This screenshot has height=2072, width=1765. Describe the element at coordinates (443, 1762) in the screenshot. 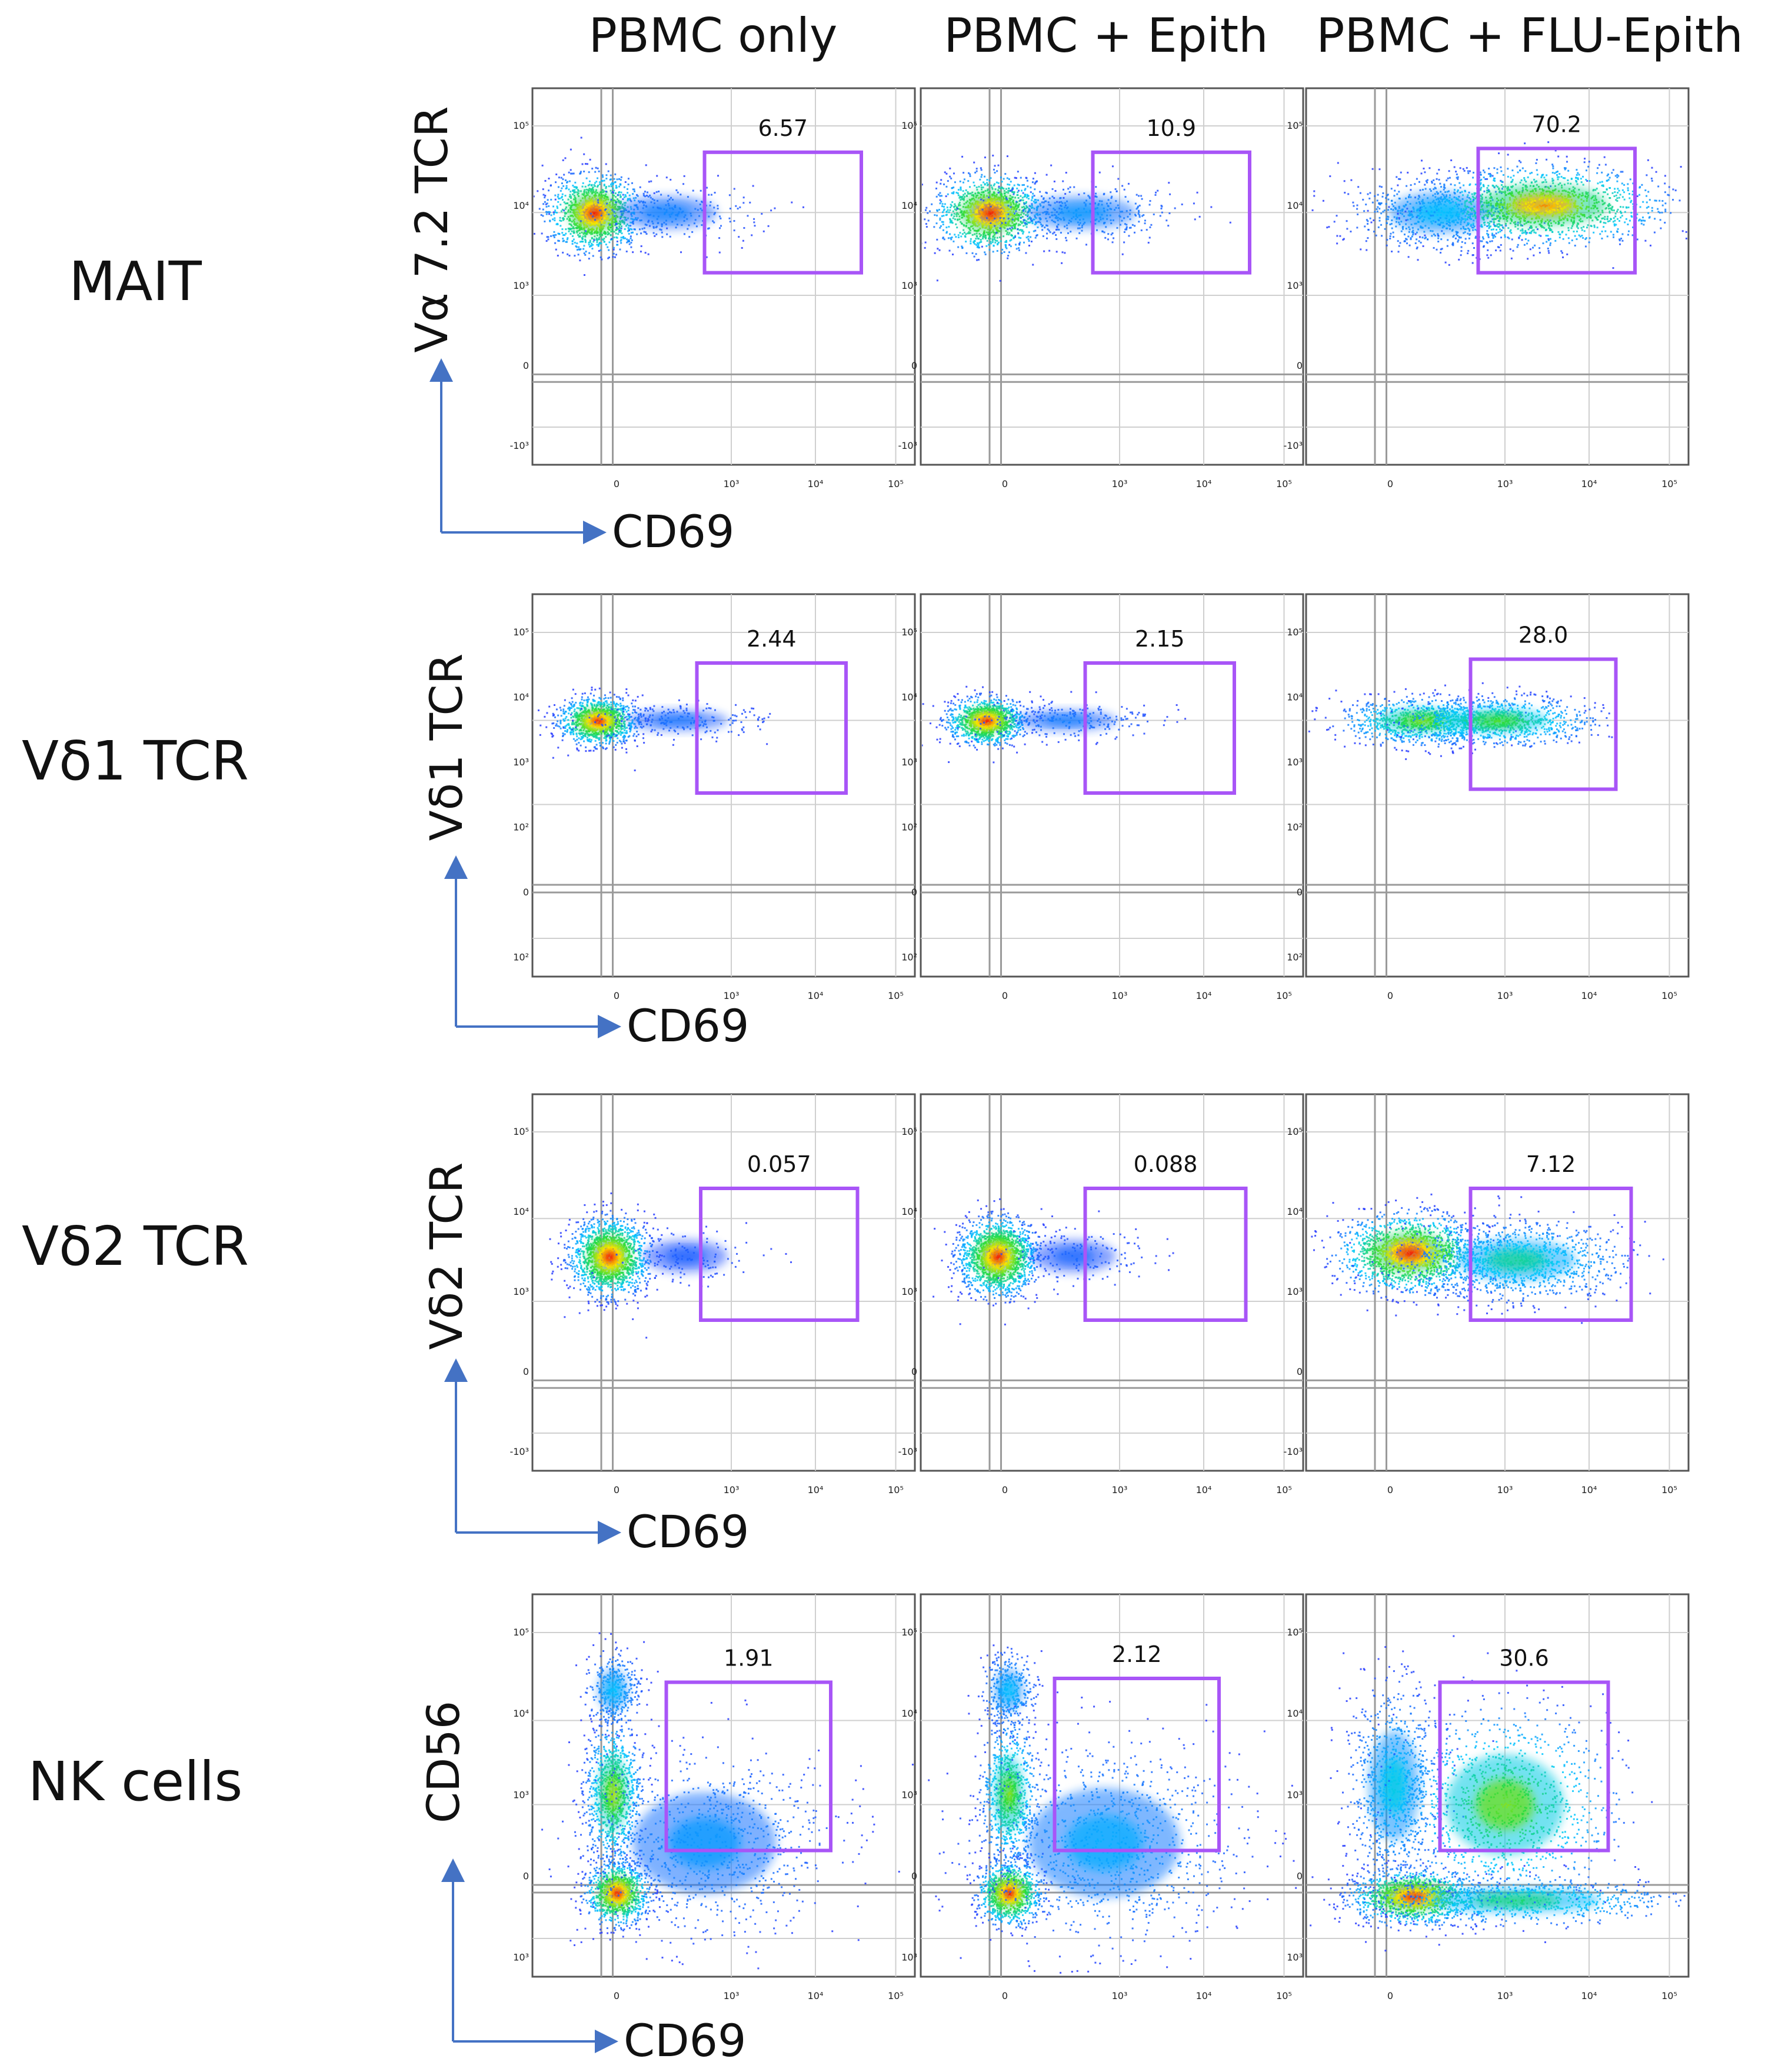

I see `y-axis-label: CD56` at that location.